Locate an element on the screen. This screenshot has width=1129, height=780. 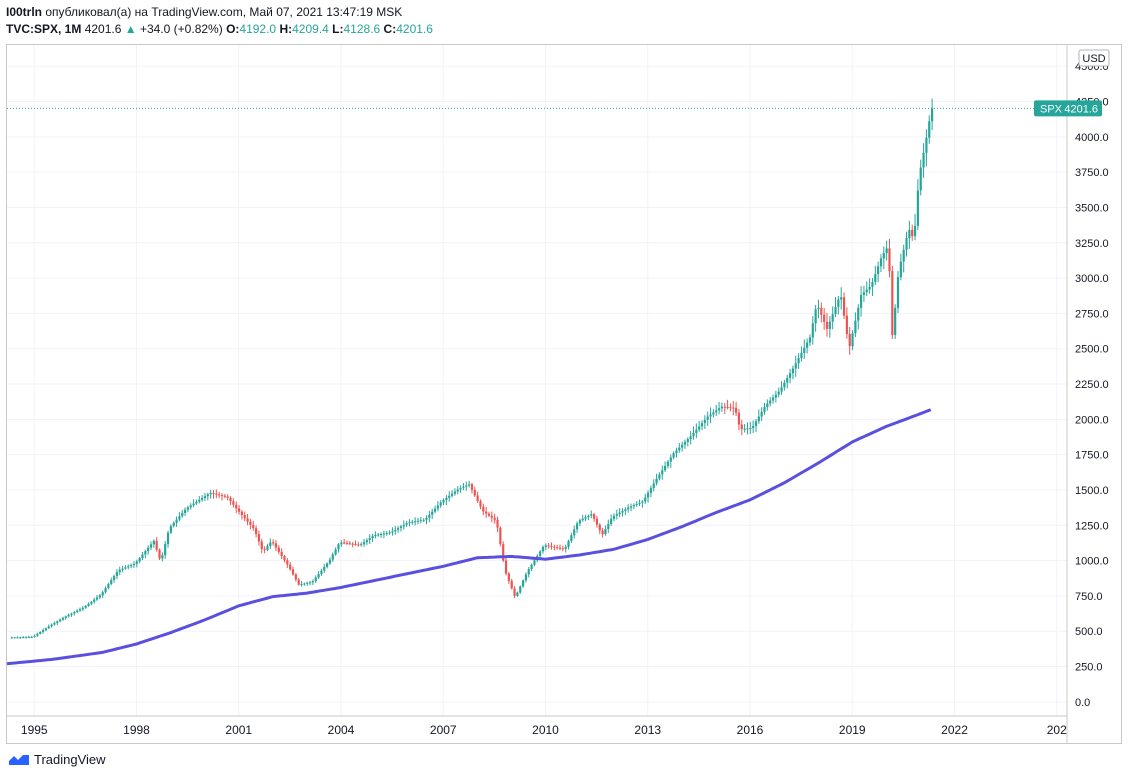
tradingview-logo-icon is located at coordinates (19, 760).